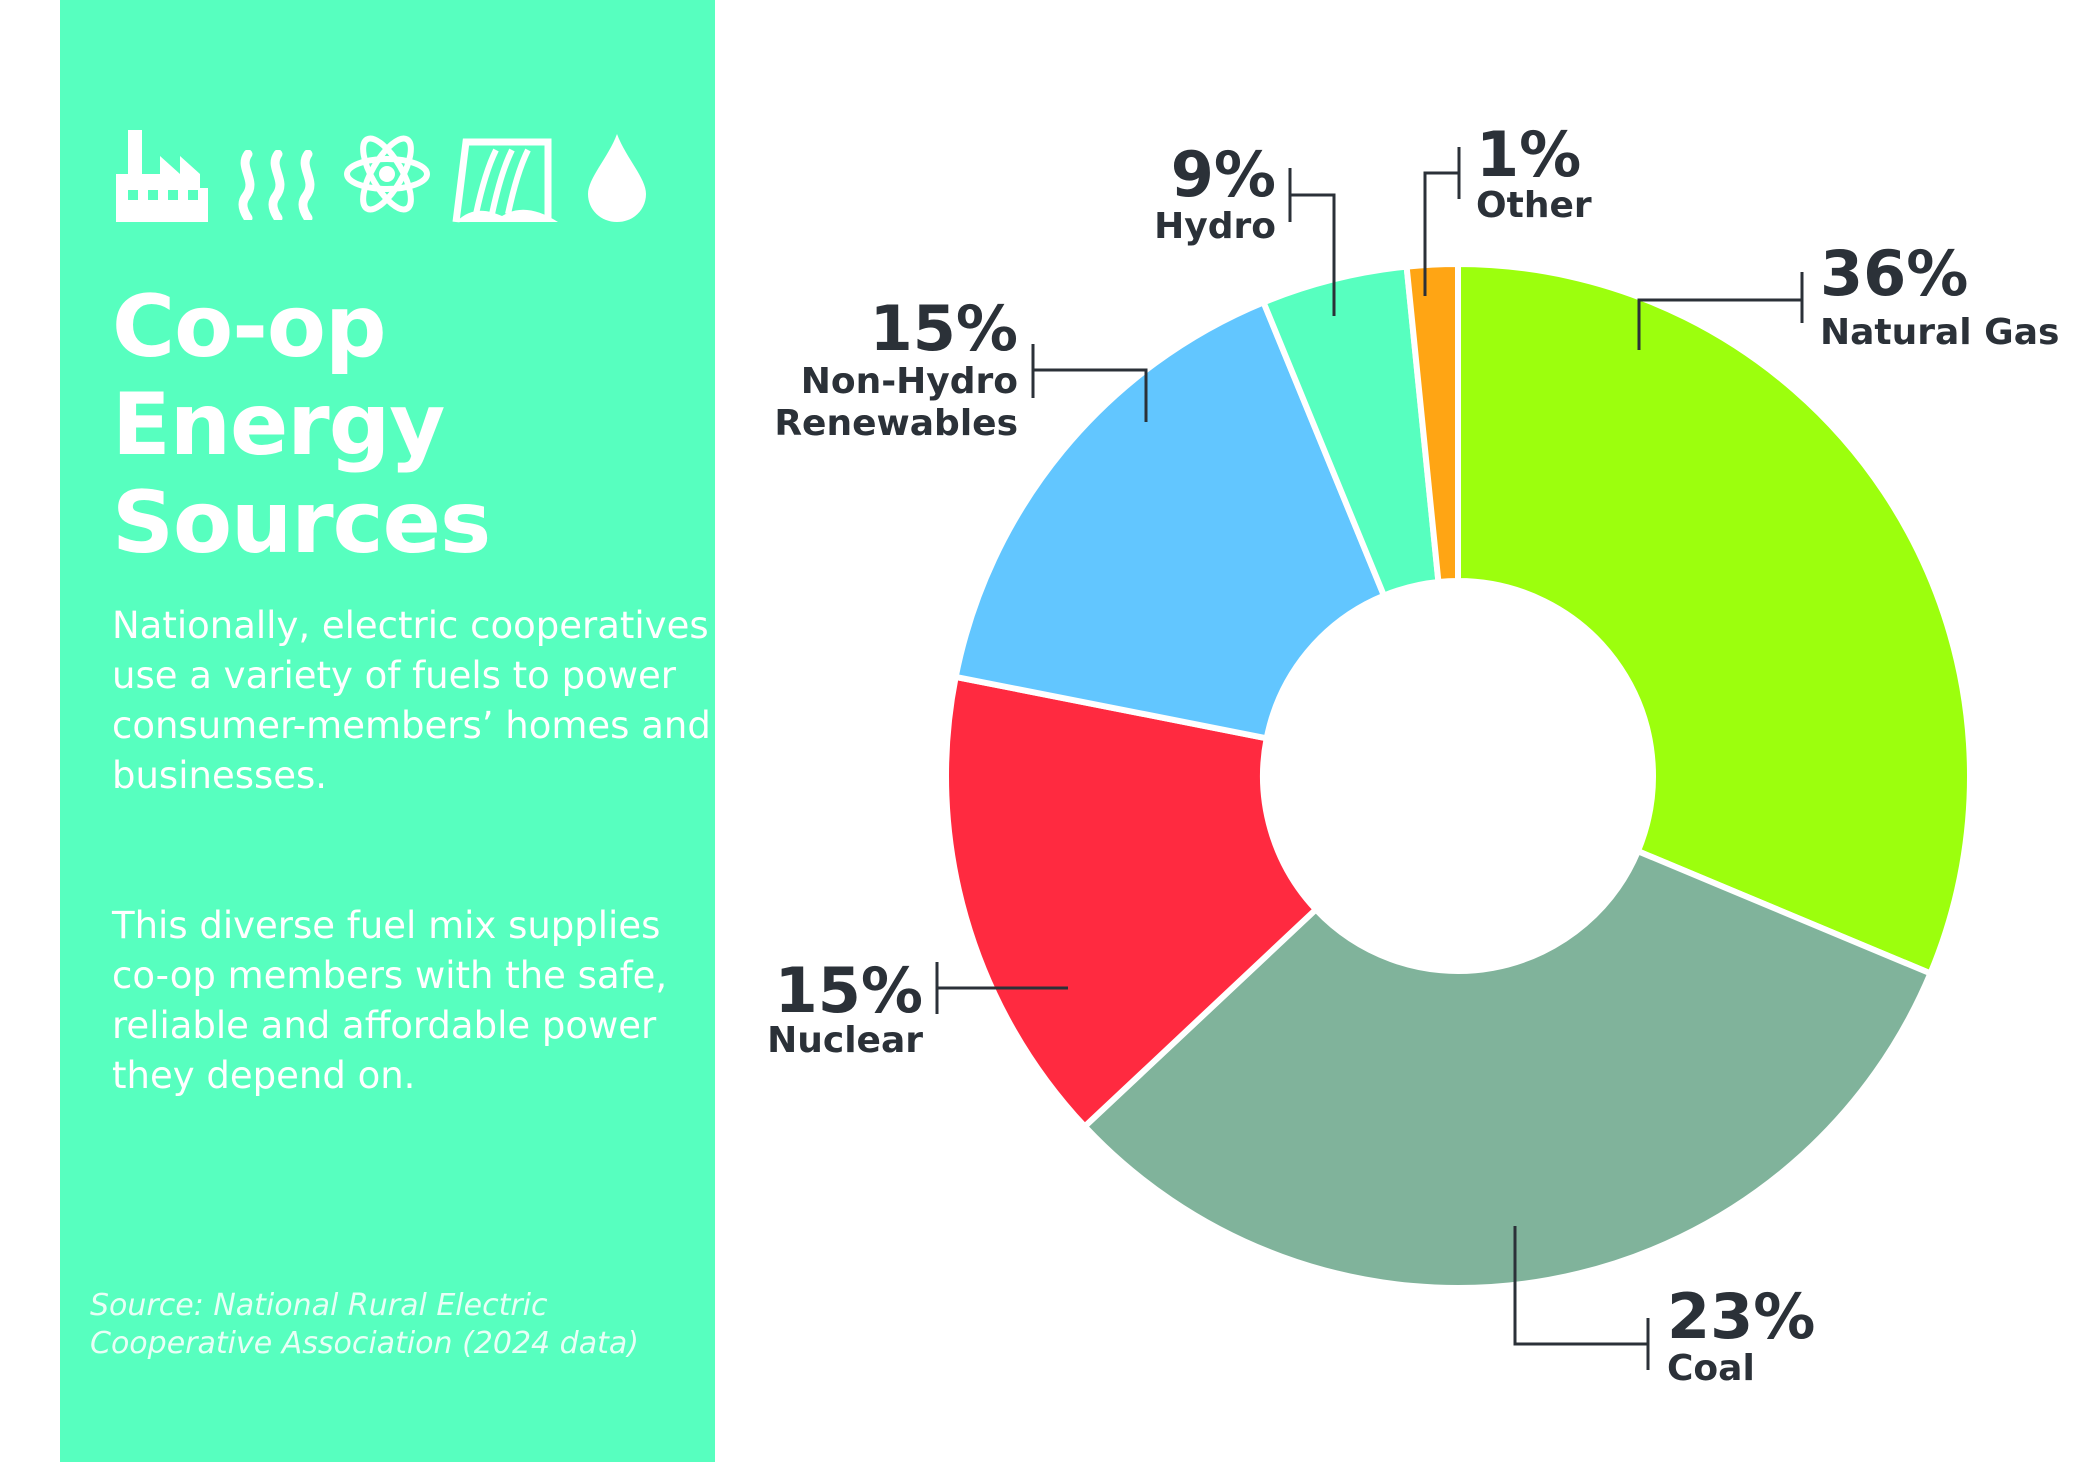 The height and width of the screenshot is (1462, 2100). What do you see at coordinates (1741, 1316) in the screenshot?
I see `value-label-coal: 23%` at bounding box center [1741, 1316].